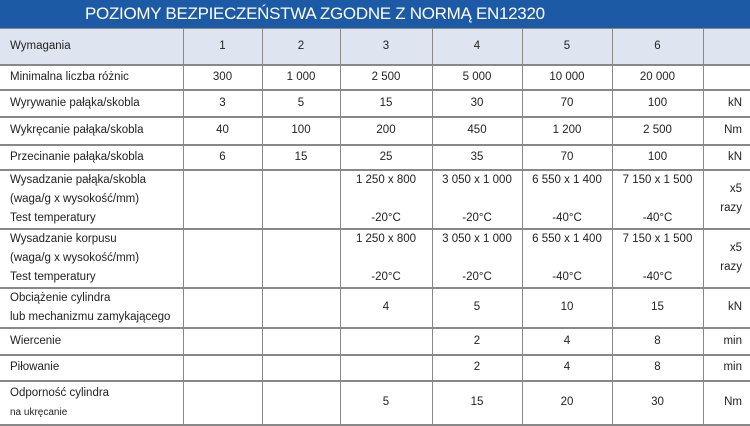 Image resolution: width=750 pixels, height=426 pixels. I want to click on cell-line: 7 150 x 1 500, so click(657, 179).